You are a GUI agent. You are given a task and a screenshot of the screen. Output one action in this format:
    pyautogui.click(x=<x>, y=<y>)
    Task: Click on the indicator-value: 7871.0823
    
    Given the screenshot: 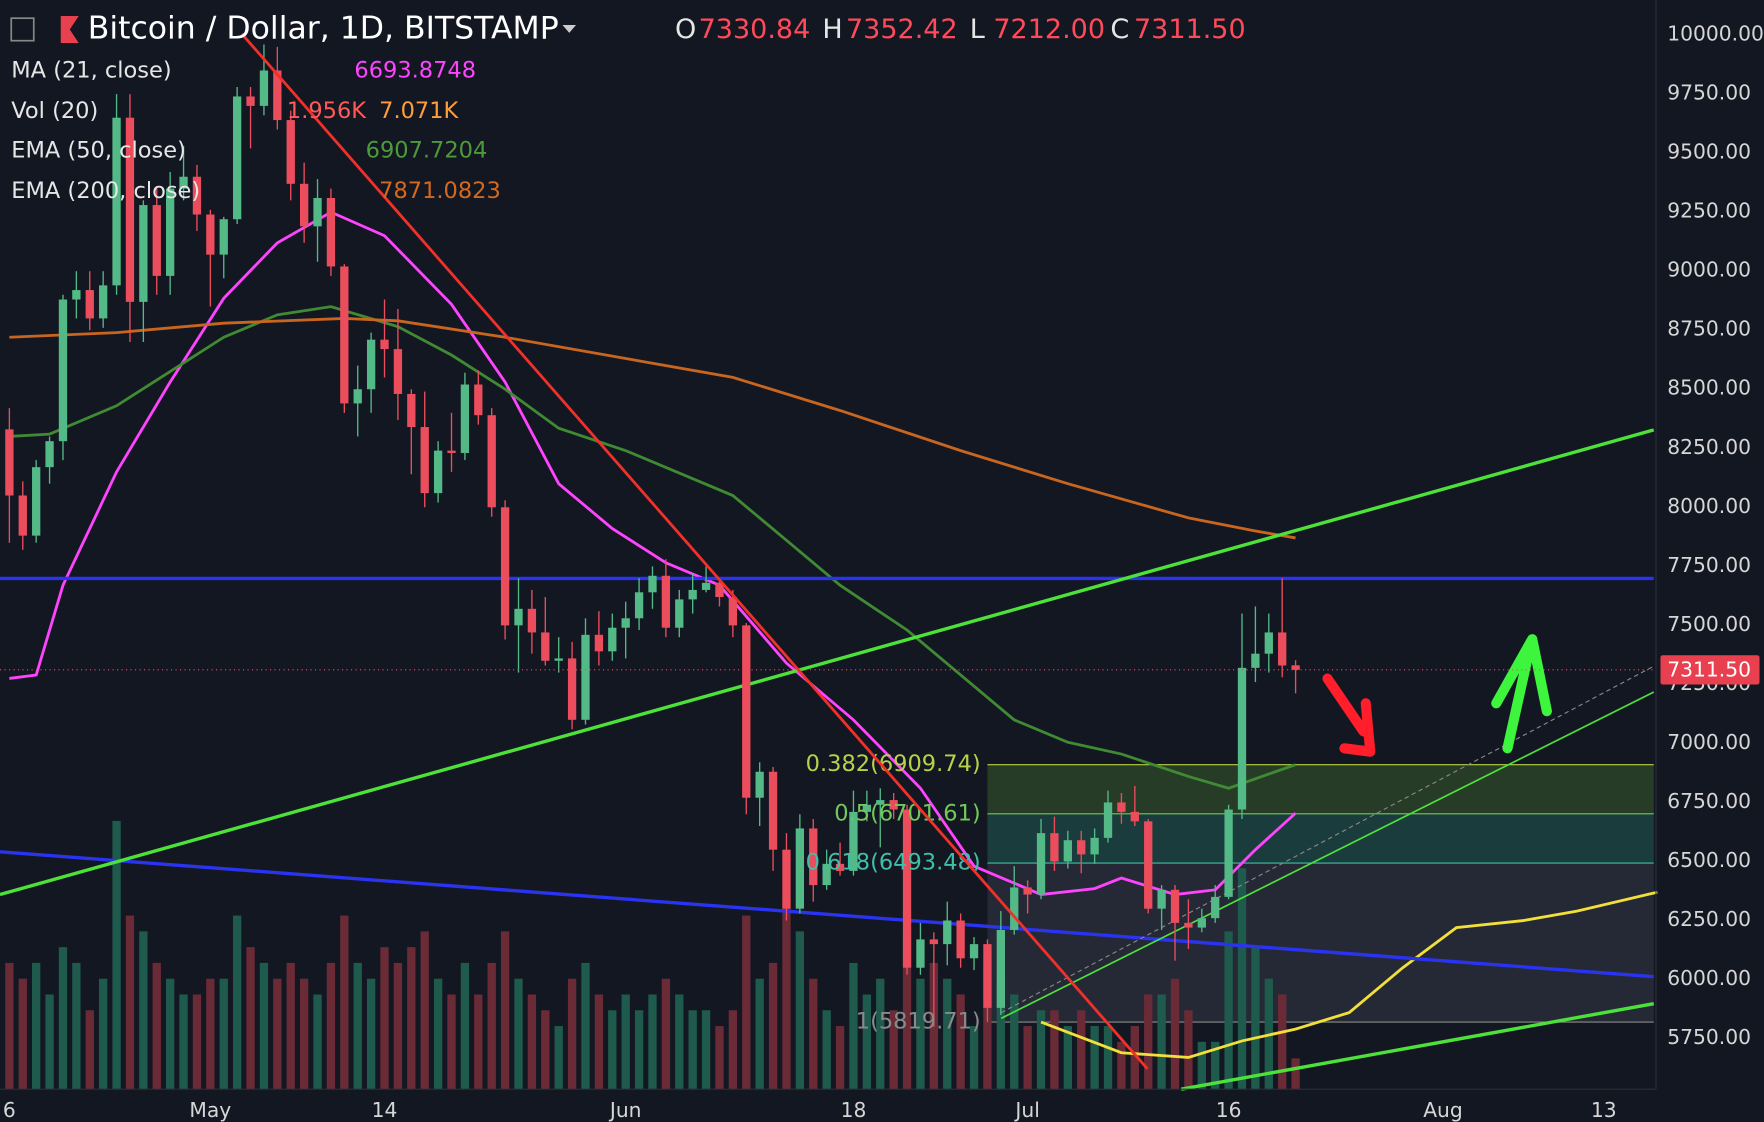 What is the action you would take?
    pyautogui.click(x=440, y=191)
    